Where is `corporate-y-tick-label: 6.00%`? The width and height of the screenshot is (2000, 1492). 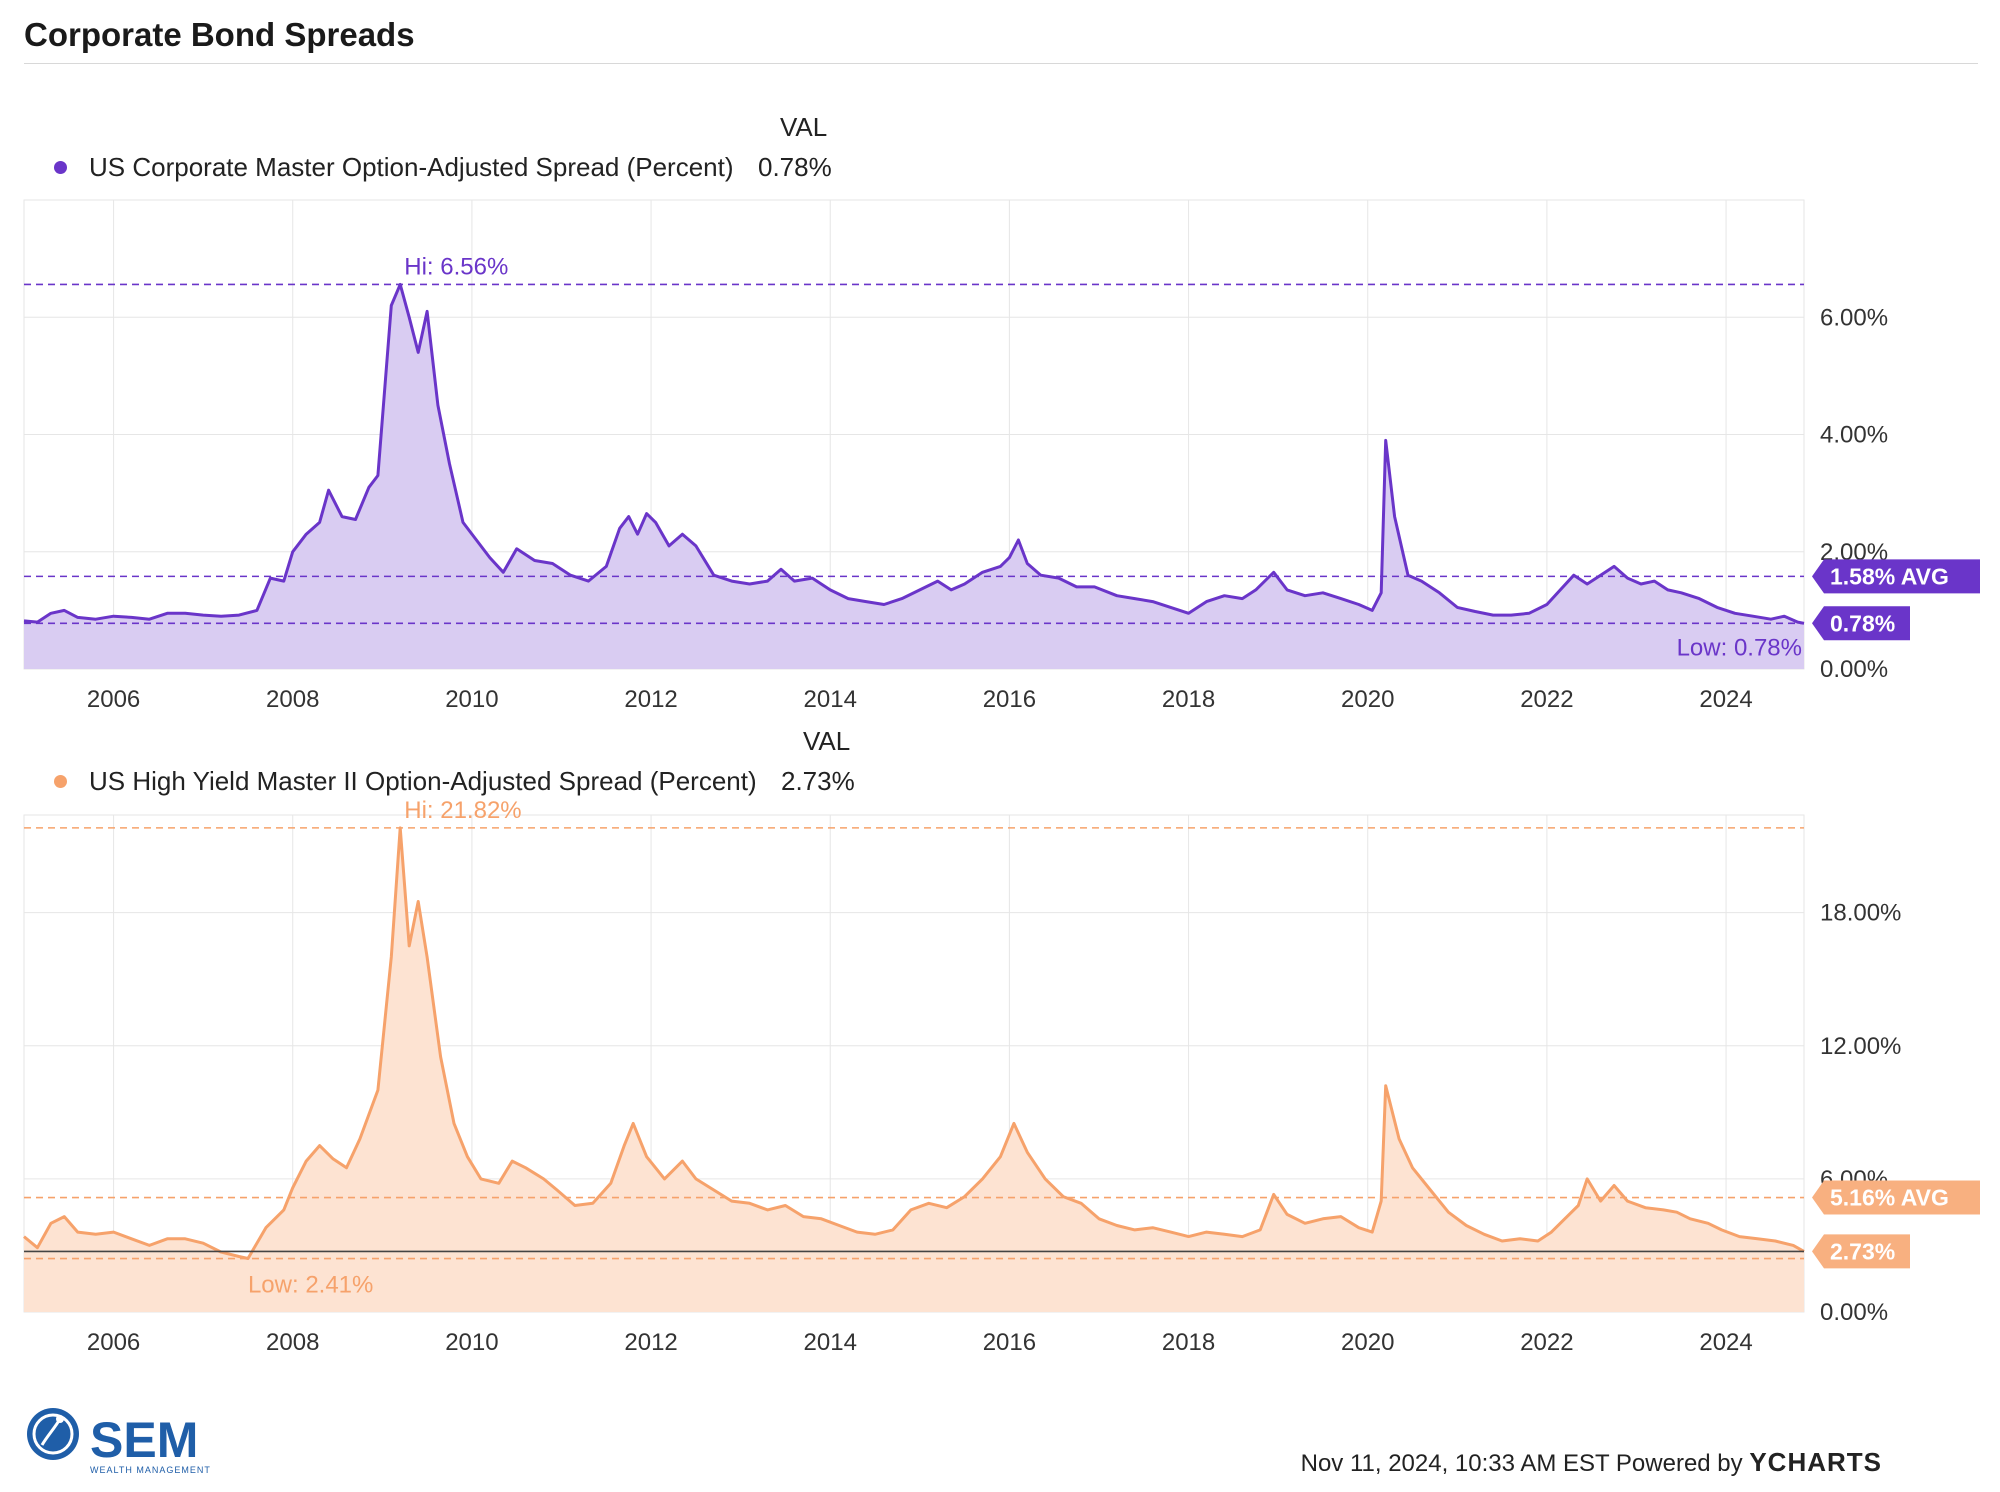 corporate-y-tick-label: 6.00% is located at coordinates (1854, 317).